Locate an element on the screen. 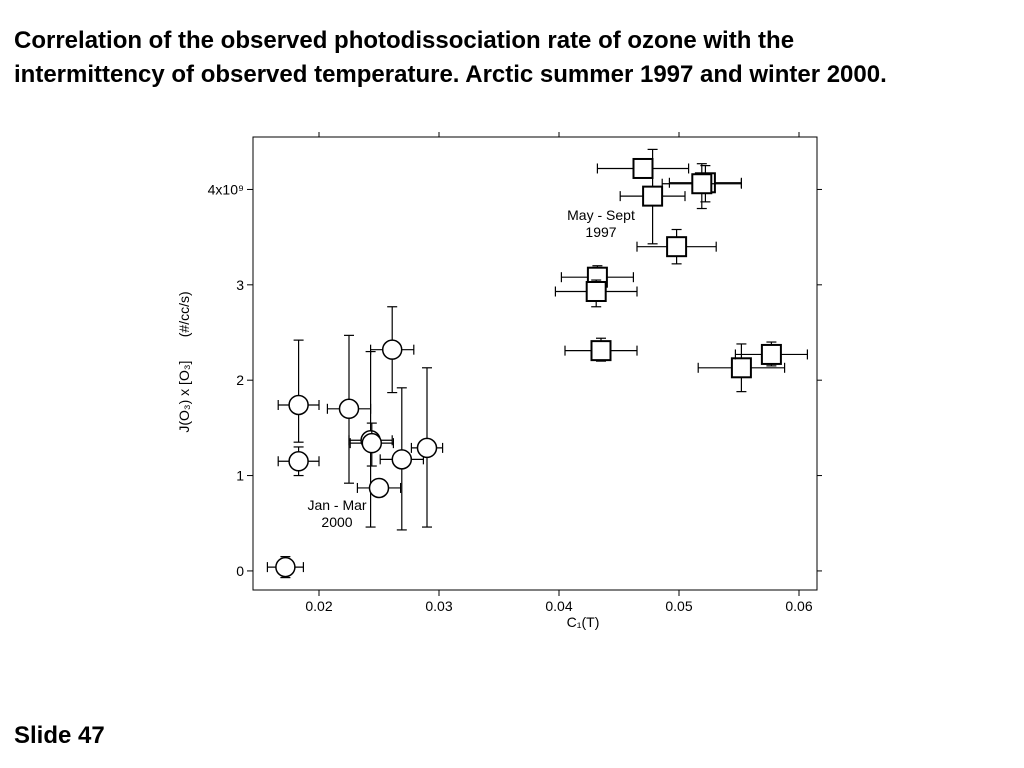 The width and height of the screenshot is (1024, 768). group-annotation: Jan - Mar is located at coordinates (336, 505).